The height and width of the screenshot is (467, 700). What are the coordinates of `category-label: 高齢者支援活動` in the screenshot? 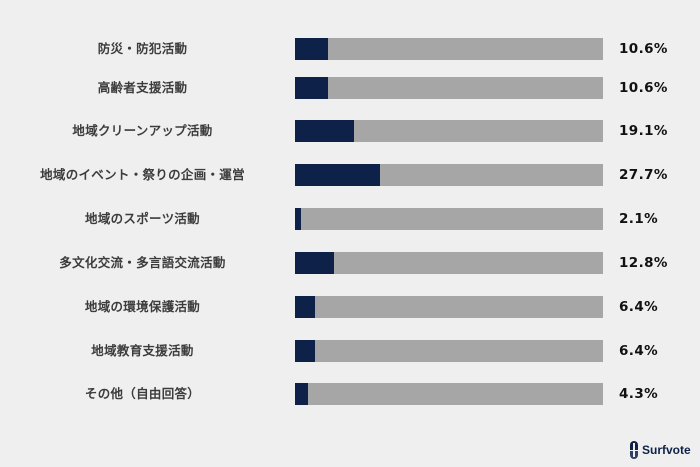 It's located at (142, 87).